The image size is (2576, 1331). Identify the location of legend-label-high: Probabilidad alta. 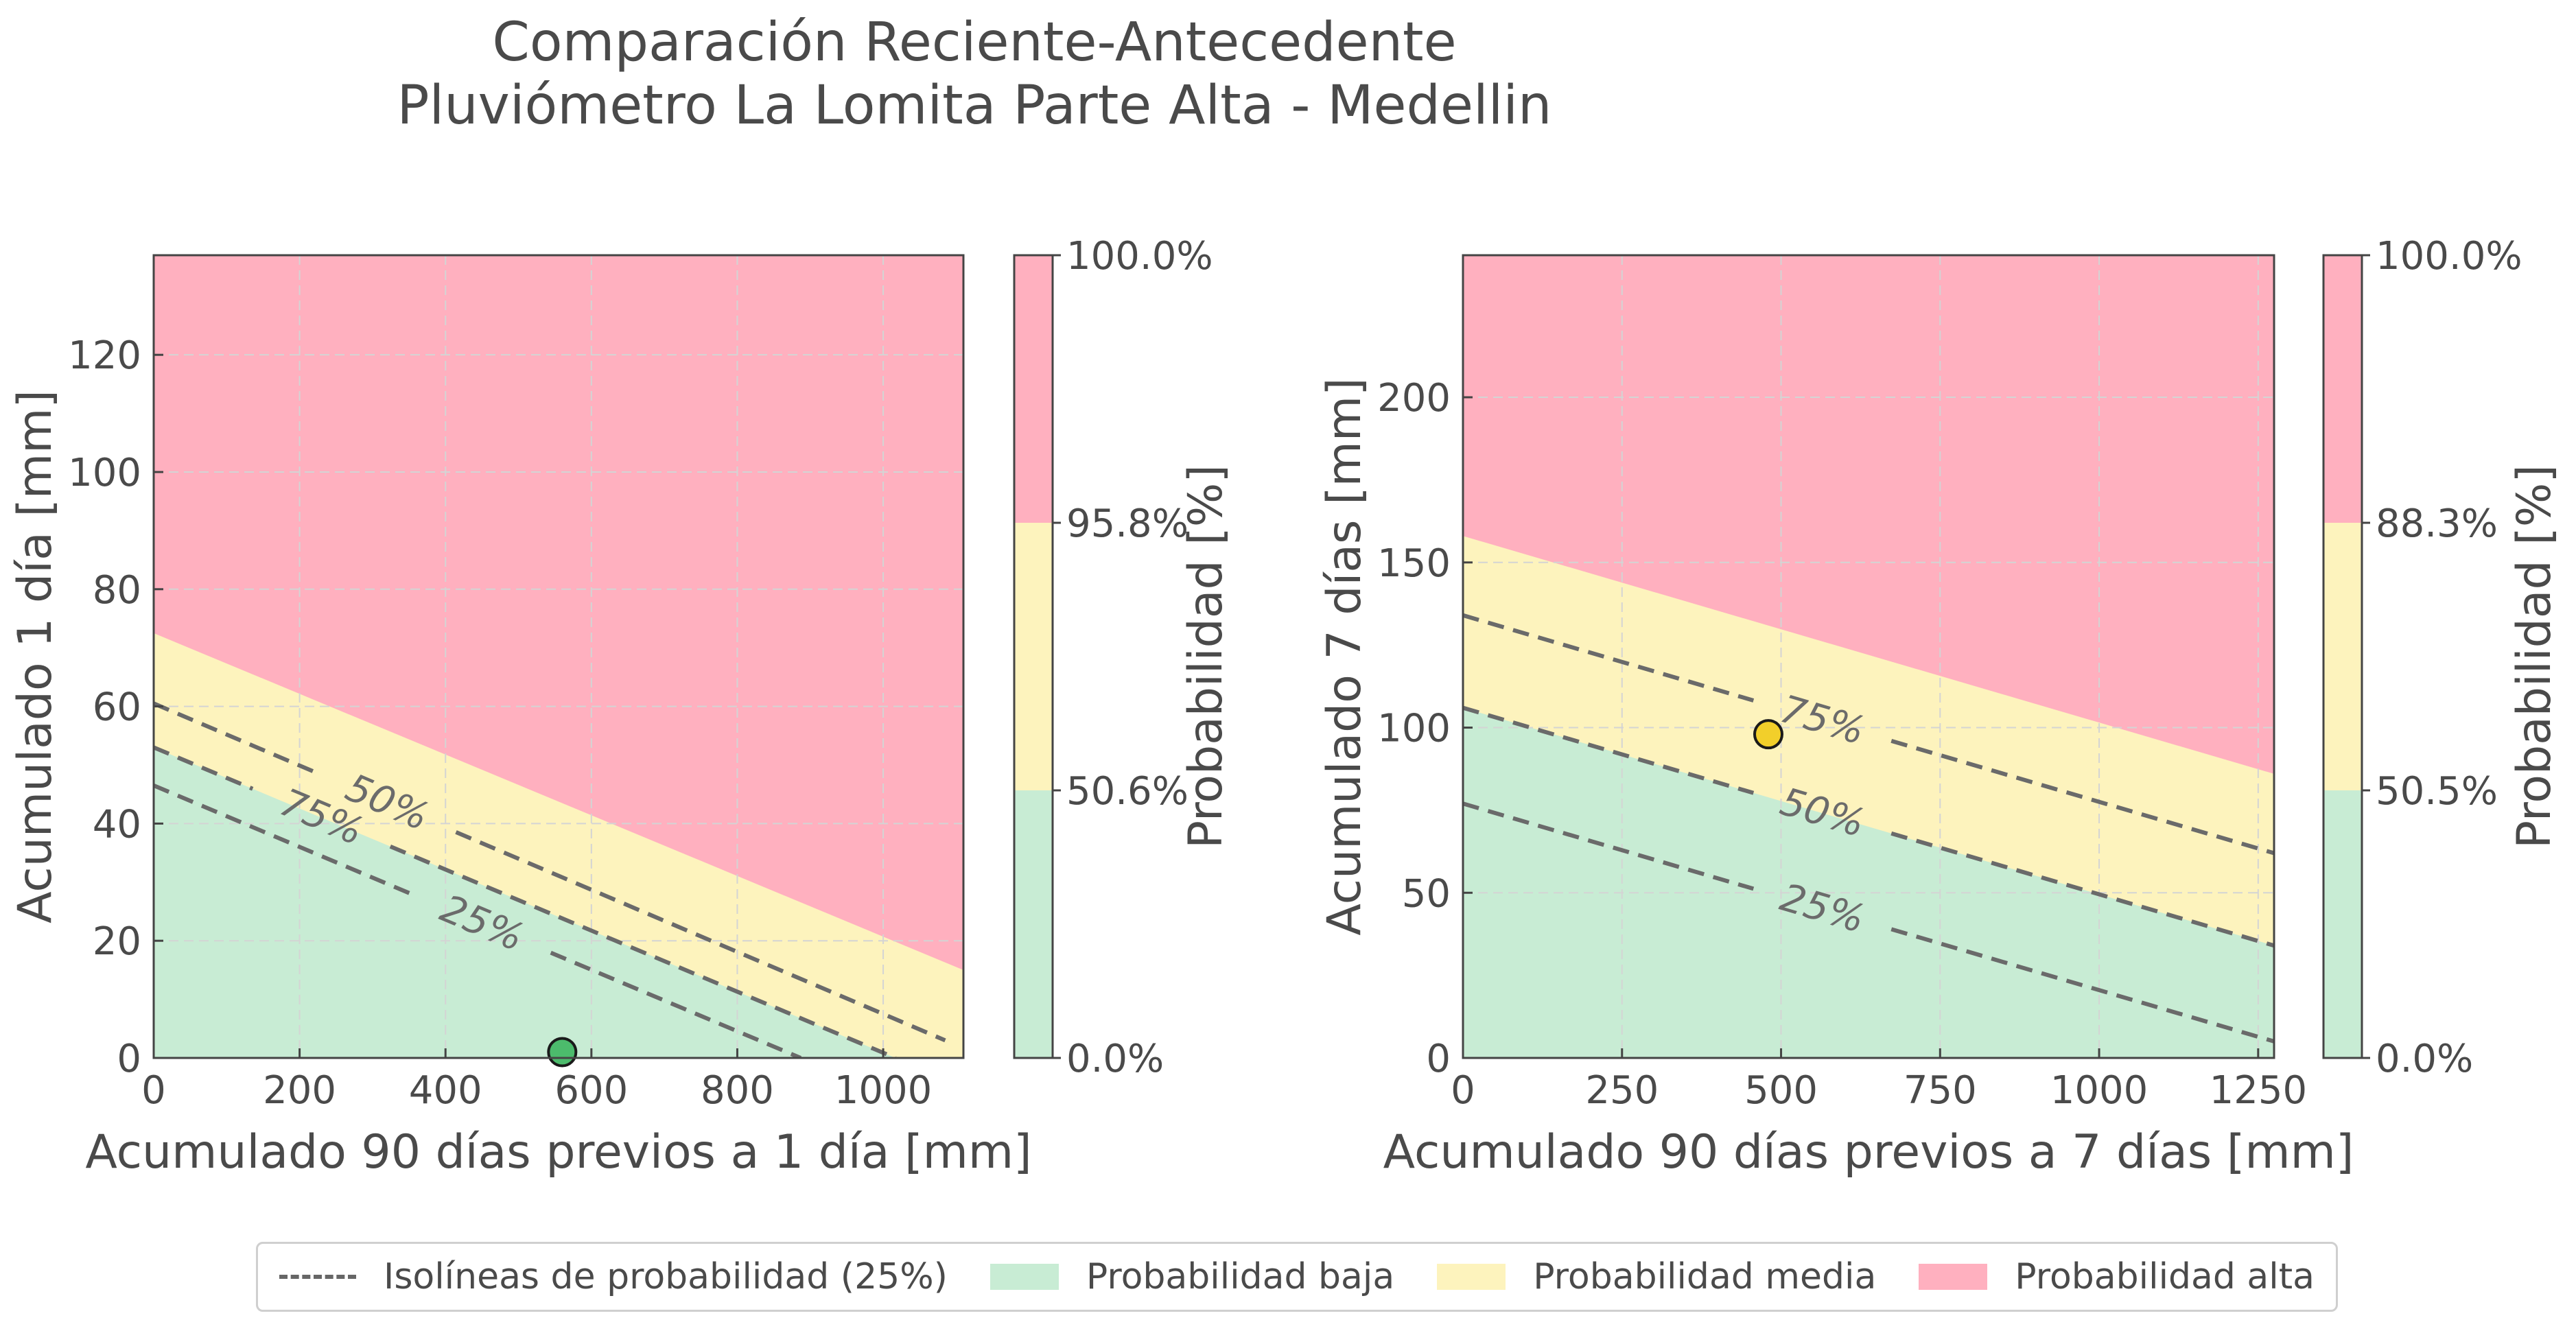
(2165, 1276).